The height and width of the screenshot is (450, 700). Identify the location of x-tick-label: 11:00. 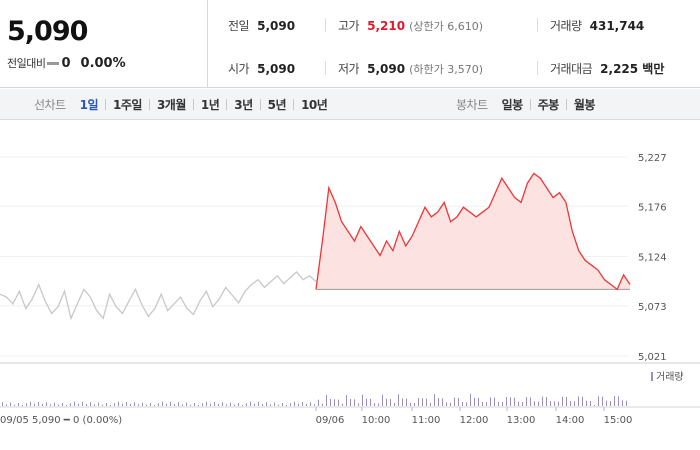
(426, 420).